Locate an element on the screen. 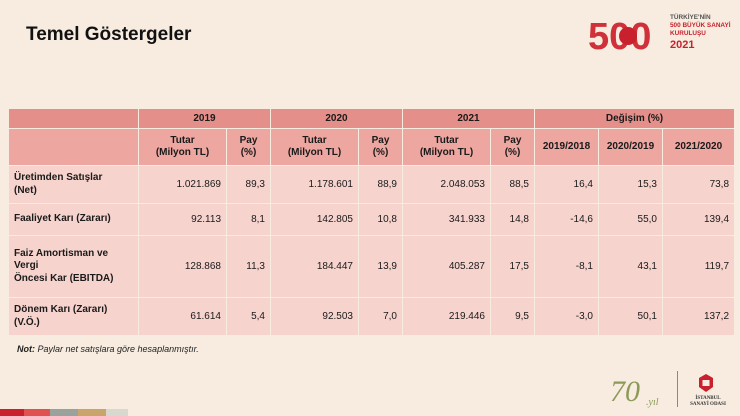 The height and width of the screenshot is (416, 740). cell-value: 1.178.601 is located at coordinates (314, 184).